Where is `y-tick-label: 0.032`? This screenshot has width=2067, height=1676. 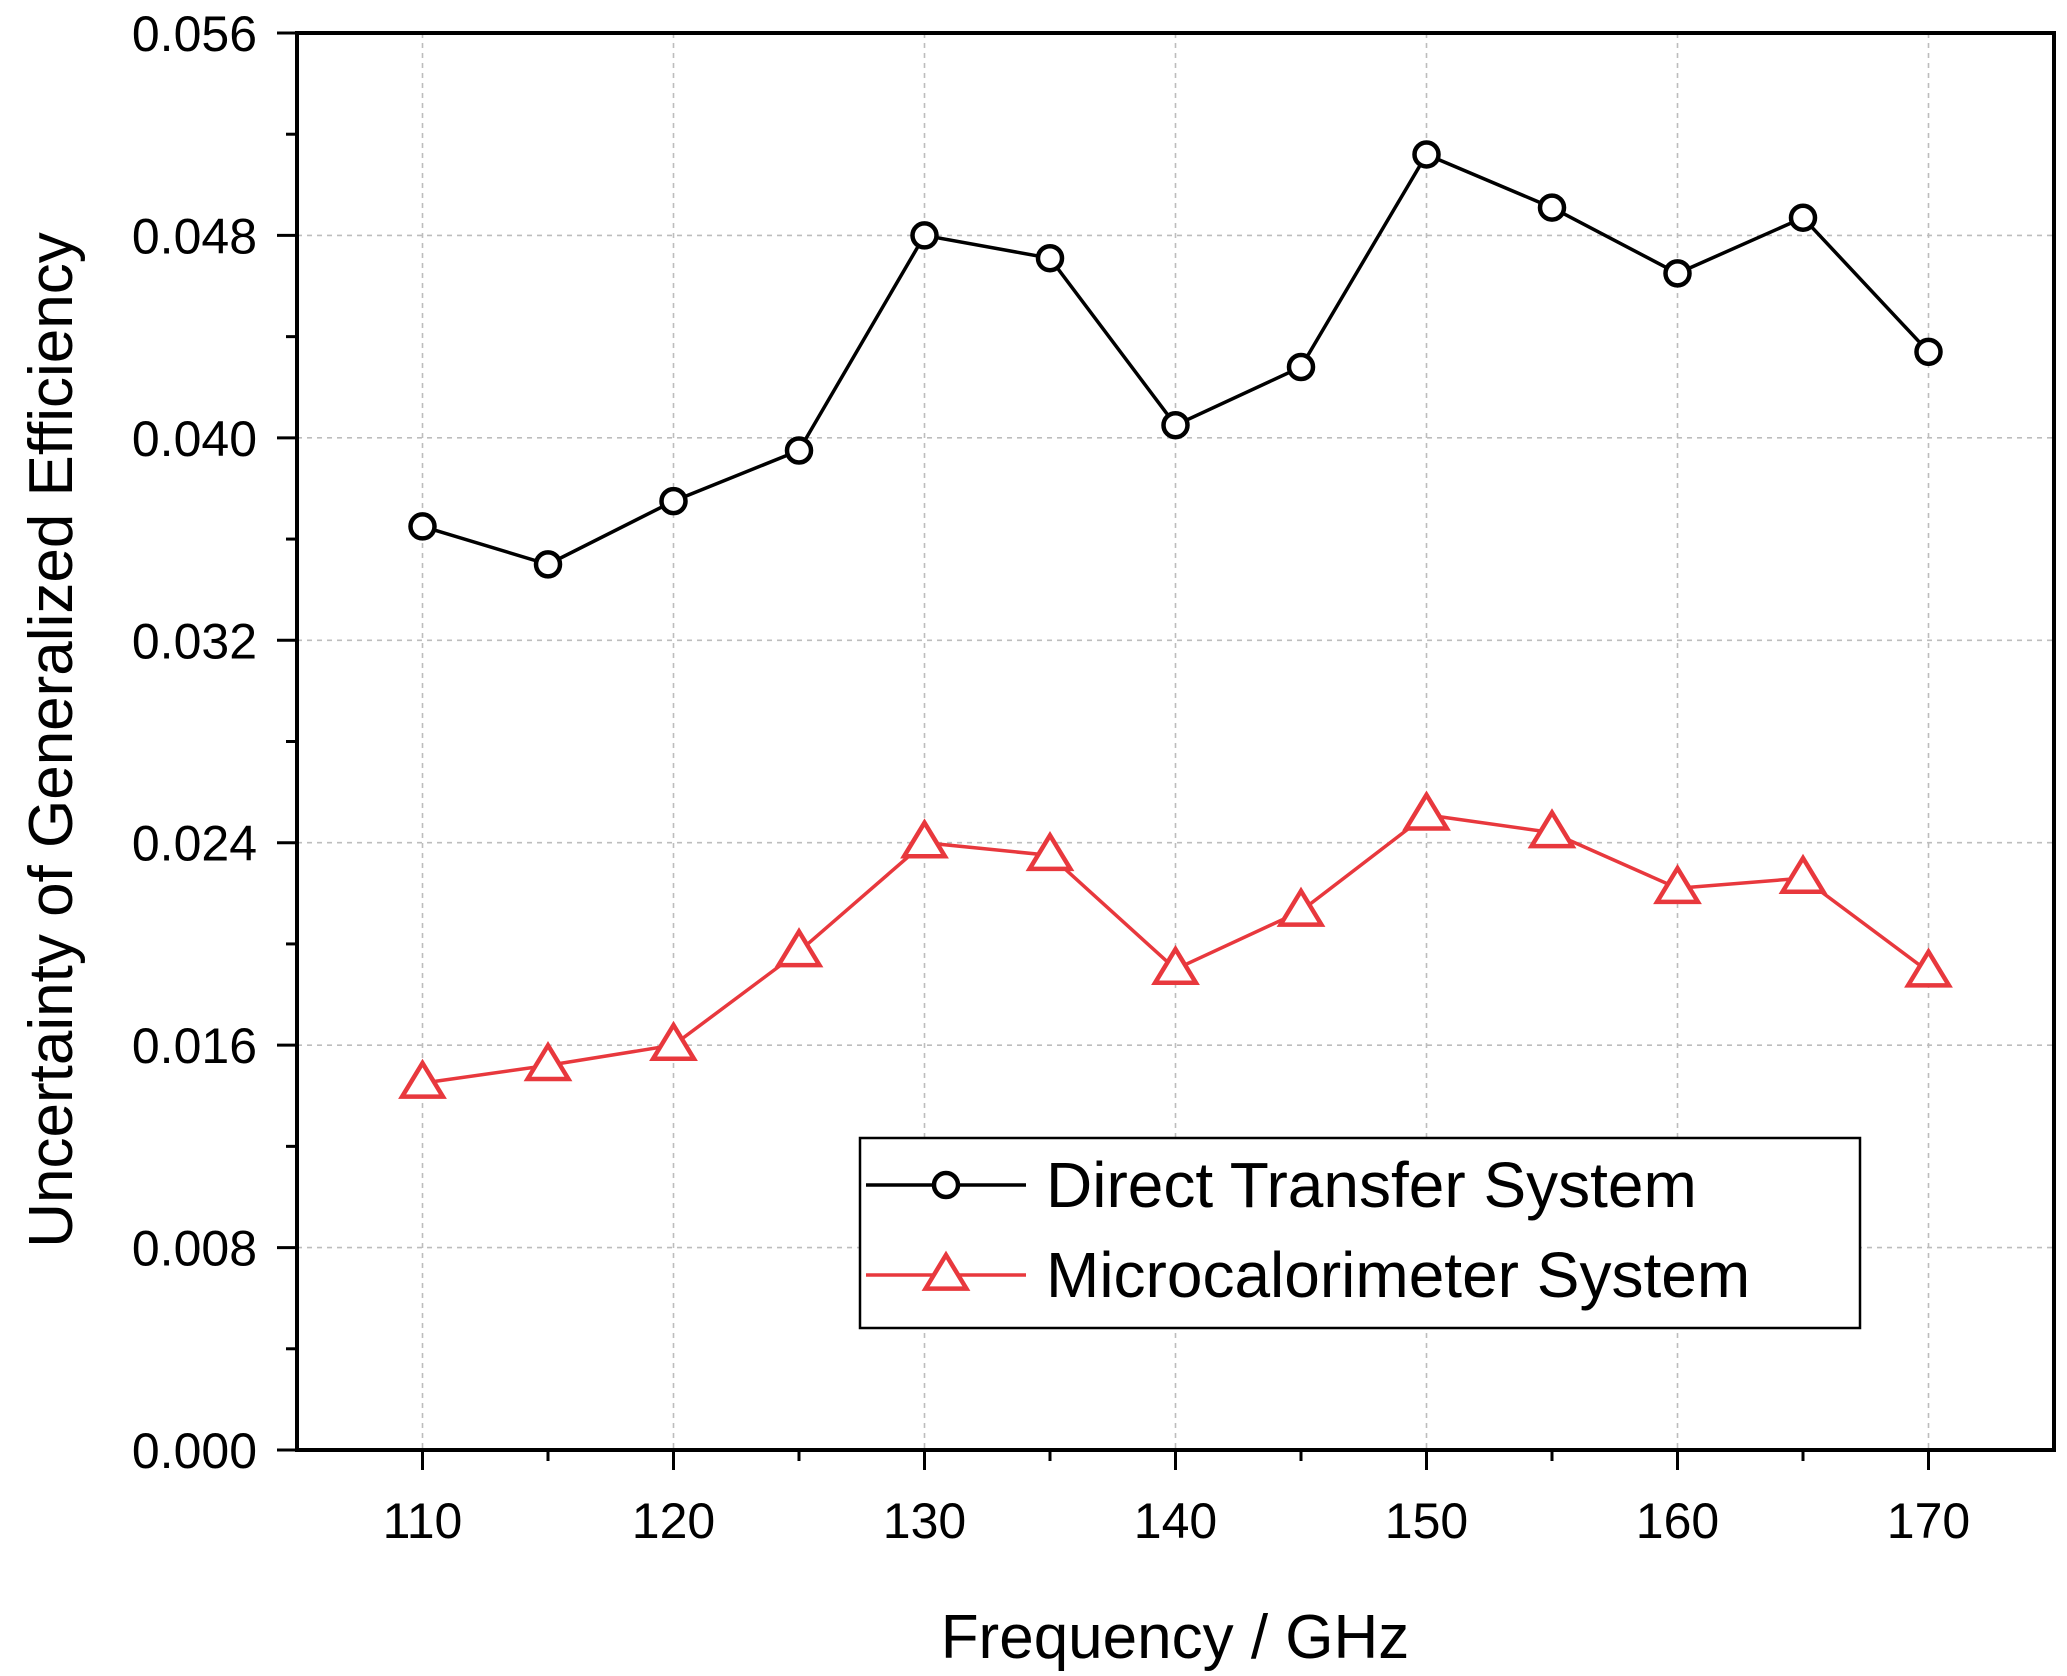
y-tick-label: 0.032 is located at coordinates (194, 641).